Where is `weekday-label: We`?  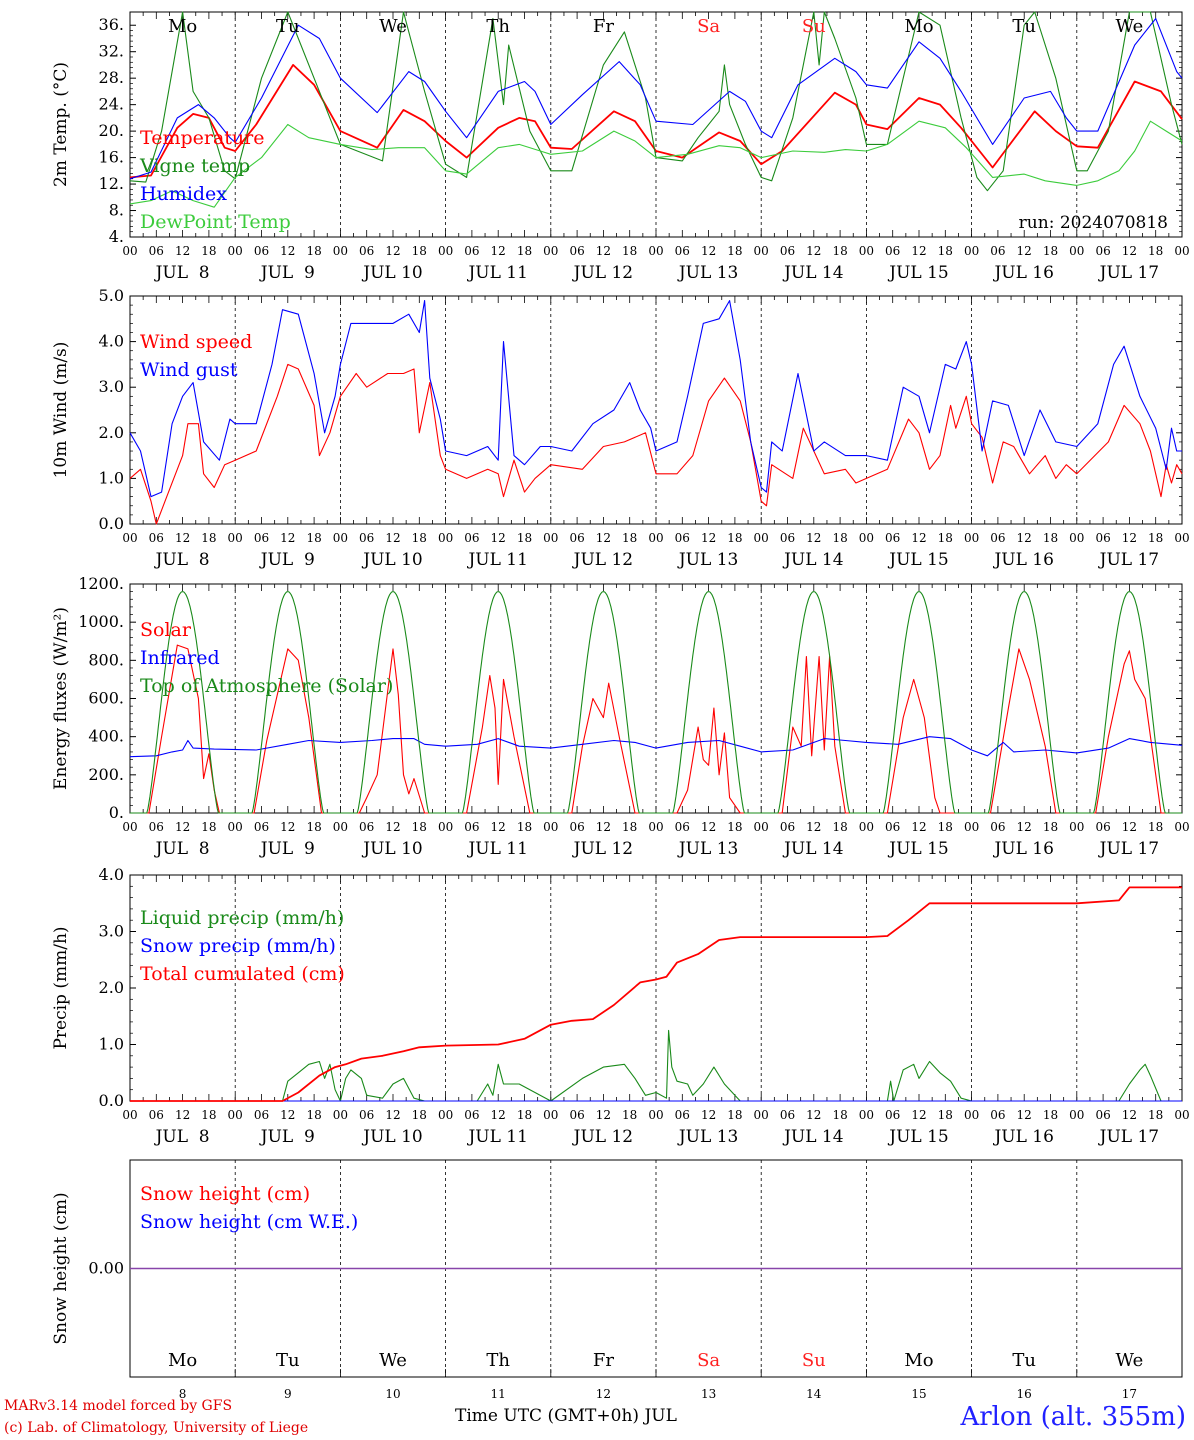 weekday-label: We is located at coordinates (1130, 1360).